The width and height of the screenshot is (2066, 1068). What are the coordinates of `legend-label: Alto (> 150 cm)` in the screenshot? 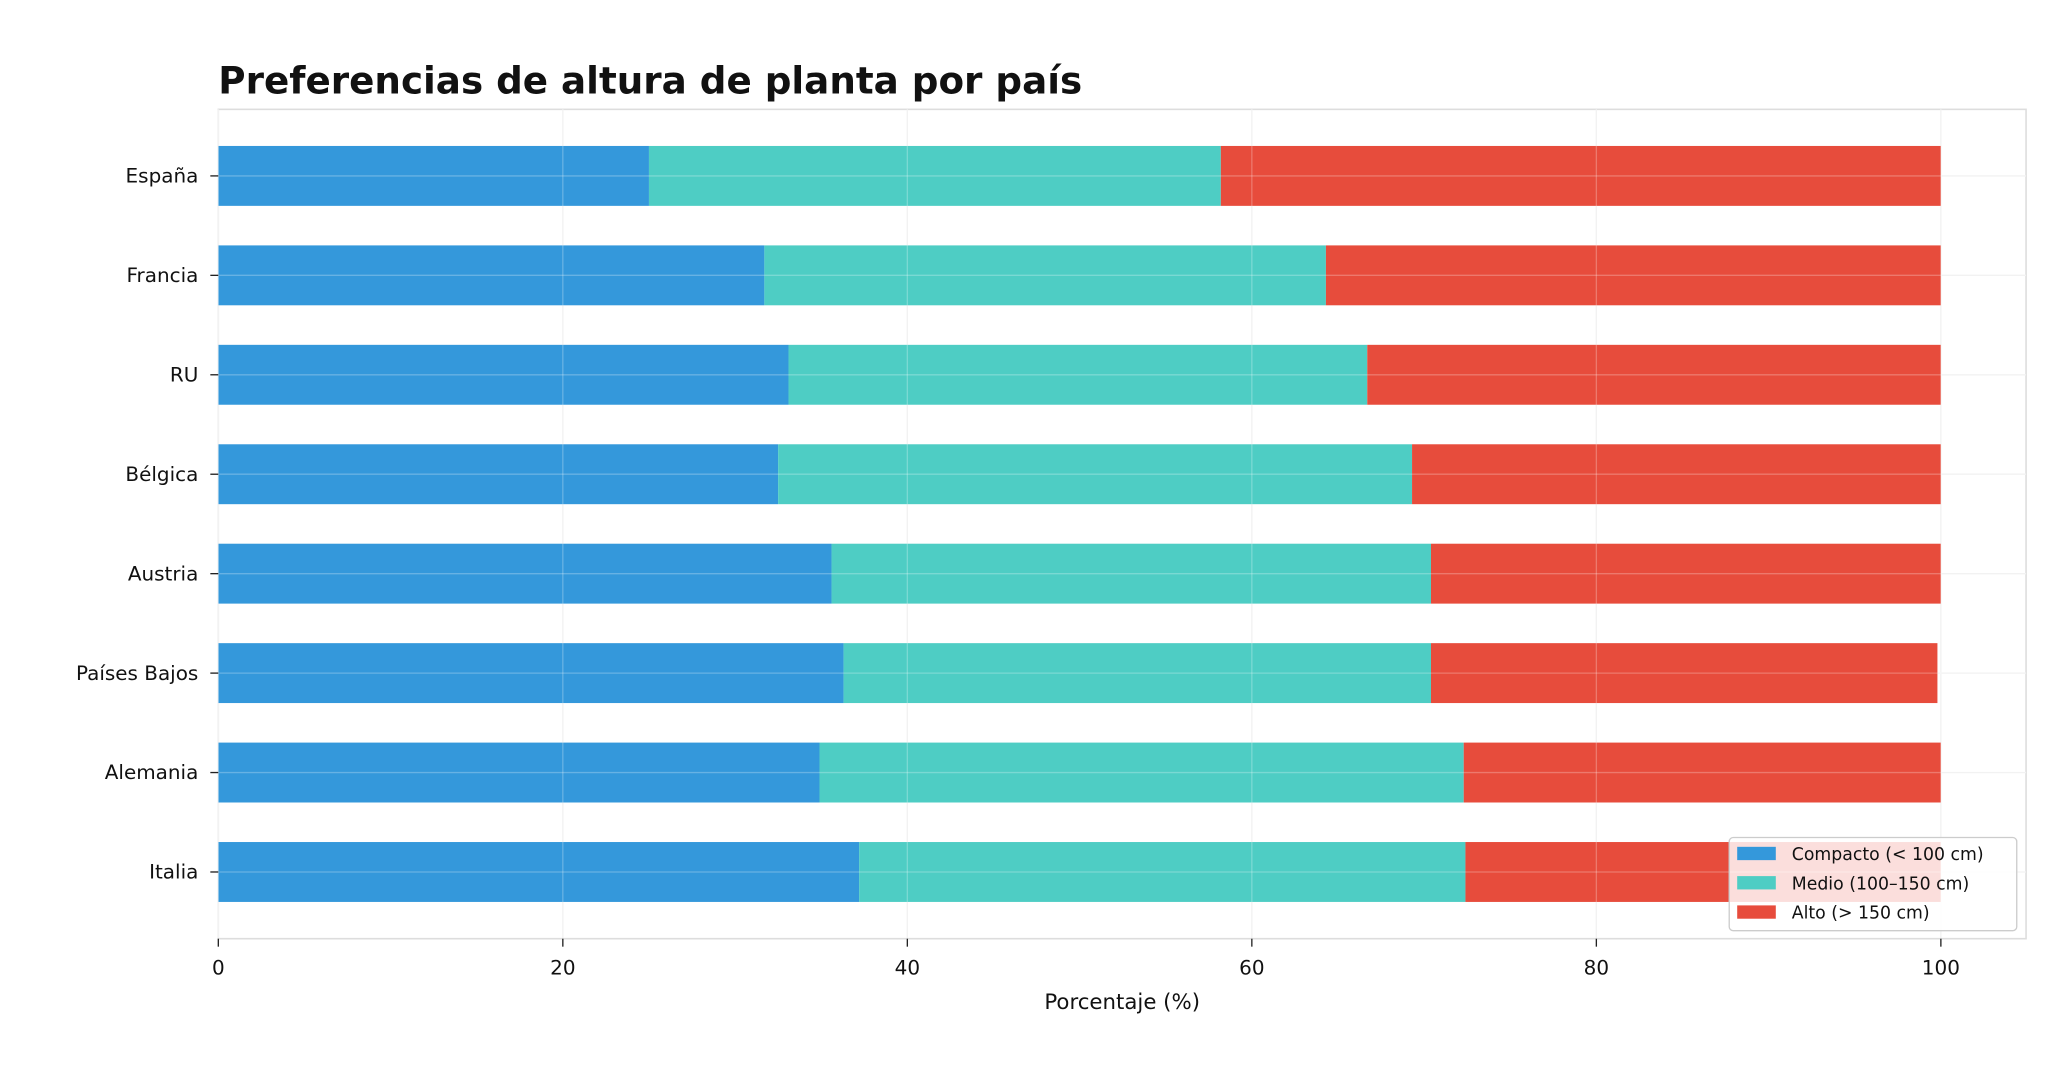 It's located at (1861, 914).